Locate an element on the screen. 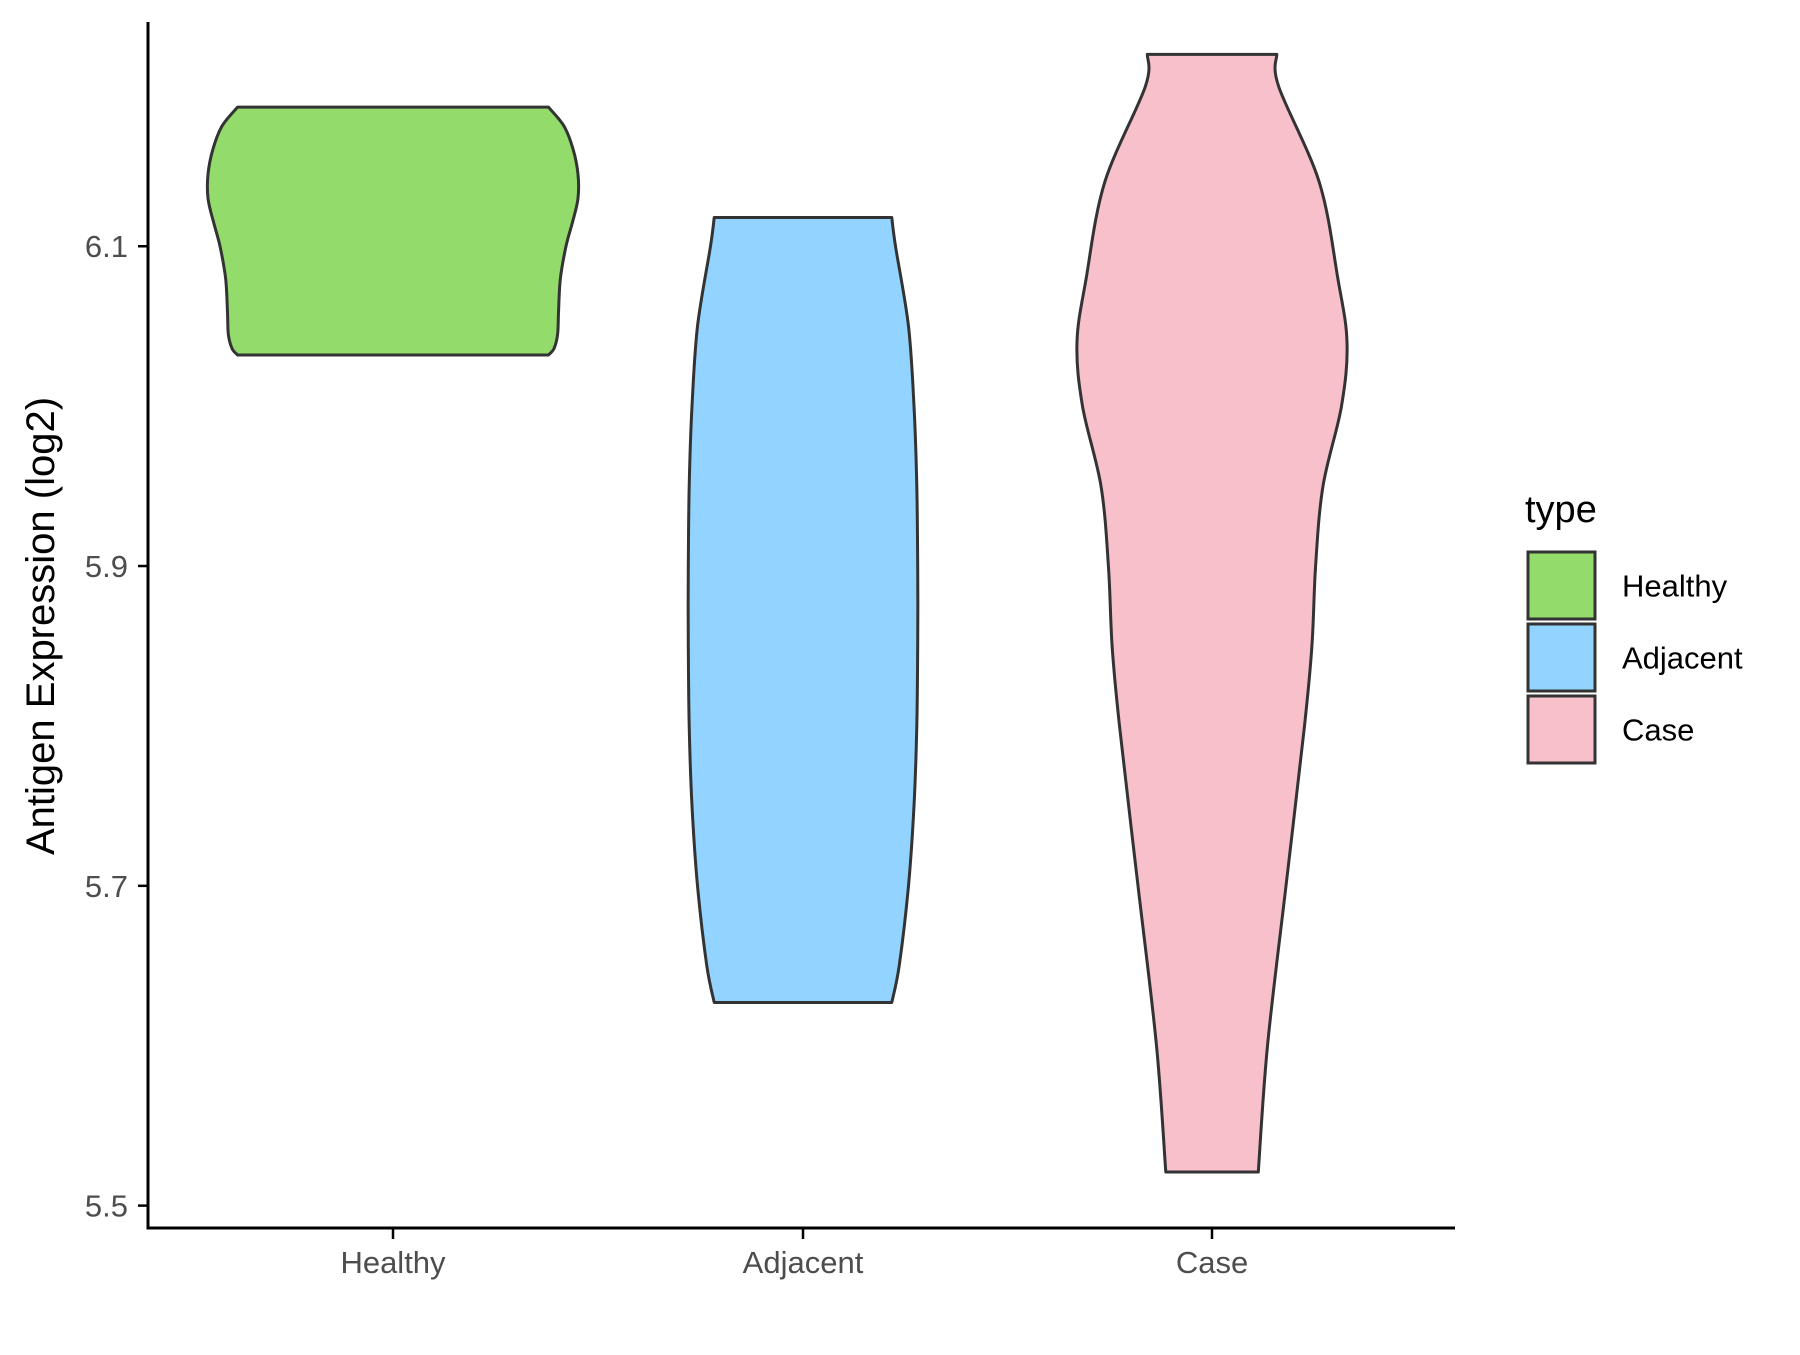 The image size is (1800, 1355). legend-key-case is located at coordinates (1561, 729).